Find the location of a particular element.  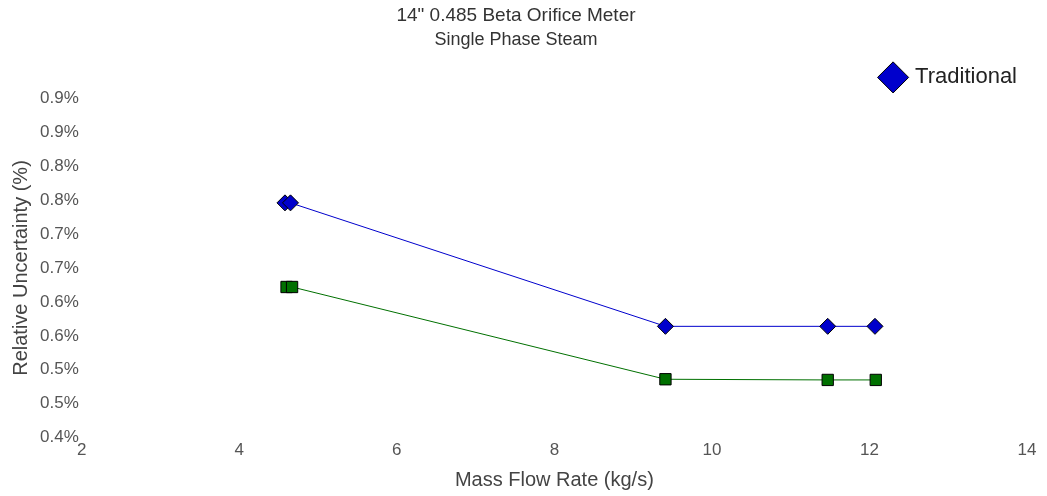

legend-label: Traditional is located at coordinates (966, 76).